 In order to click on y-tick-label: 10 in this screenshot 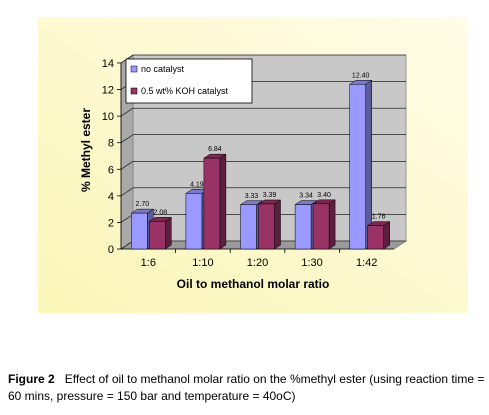, I will do `click(108, 117)`.